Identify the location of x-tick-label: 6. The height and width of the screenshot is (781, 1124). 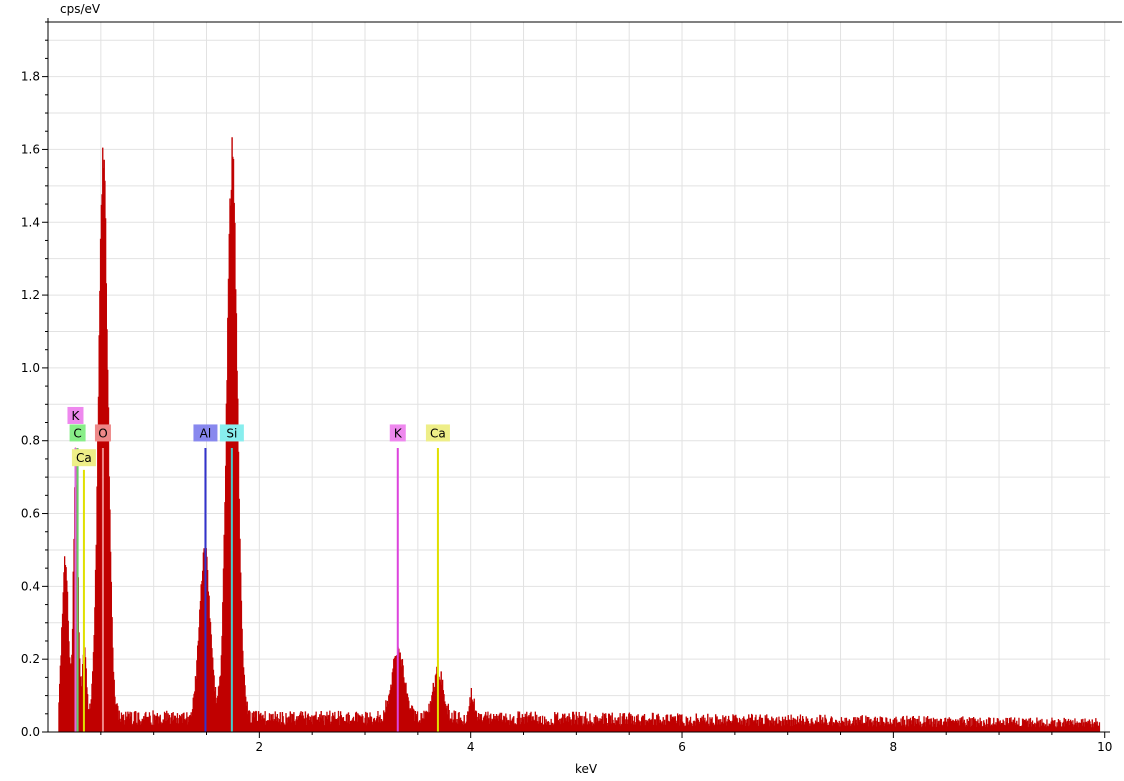
(682, 747).